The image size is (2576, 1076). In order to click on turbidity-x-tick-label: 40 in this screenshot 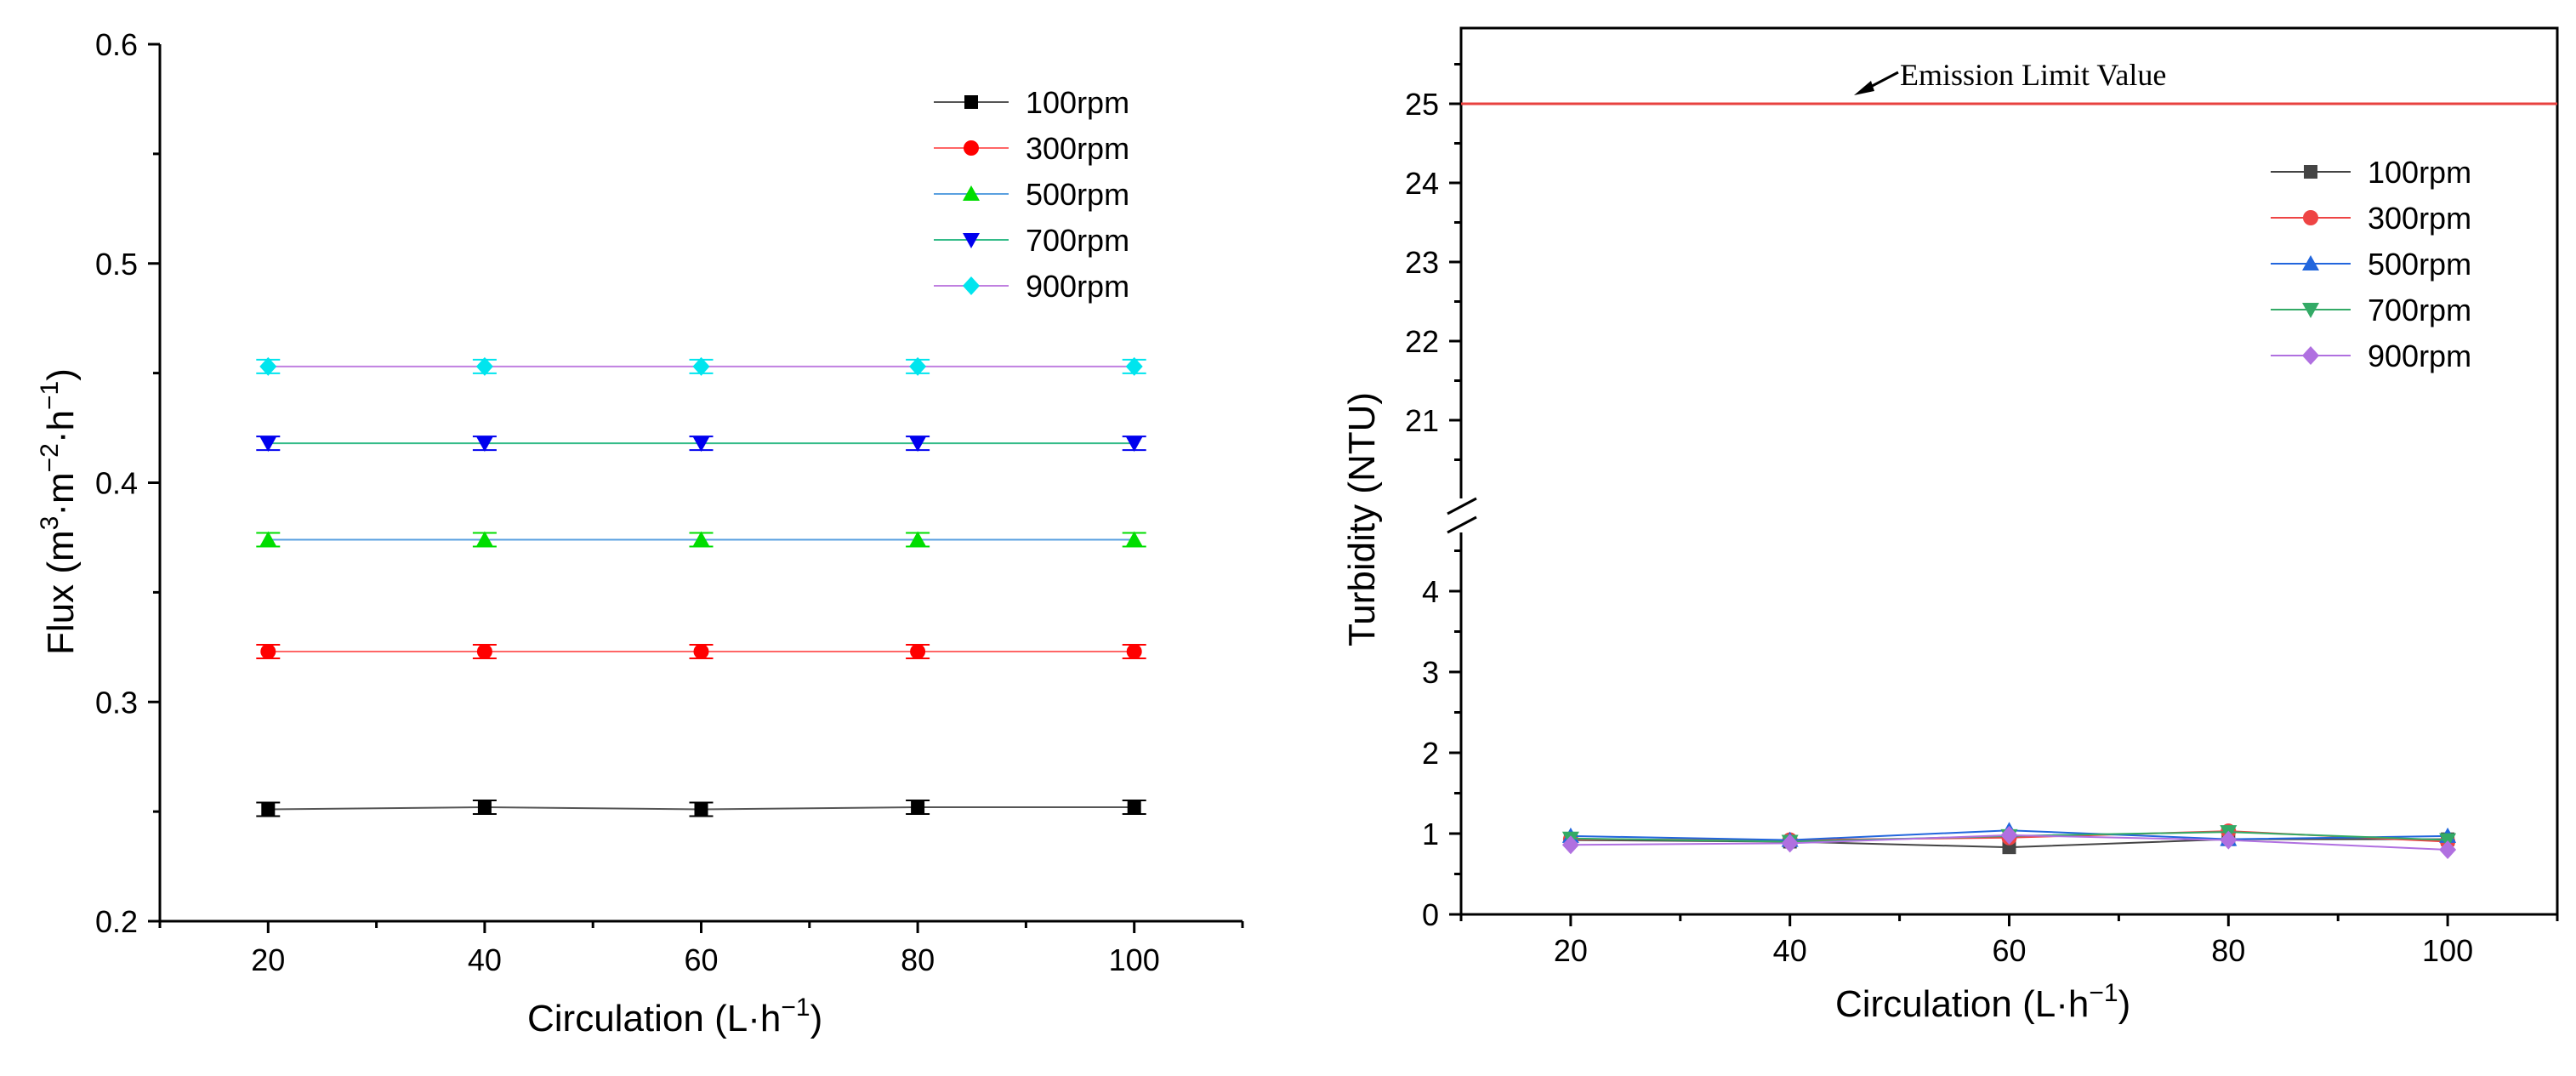, I will do `click(1790, 950)`.